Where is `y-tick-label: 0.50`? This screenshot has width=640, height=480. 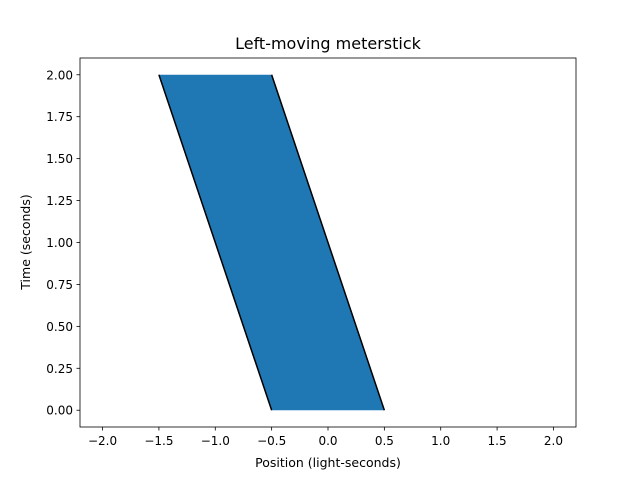 y-tick-label: 0.50 is located at coordinates (59, 327).